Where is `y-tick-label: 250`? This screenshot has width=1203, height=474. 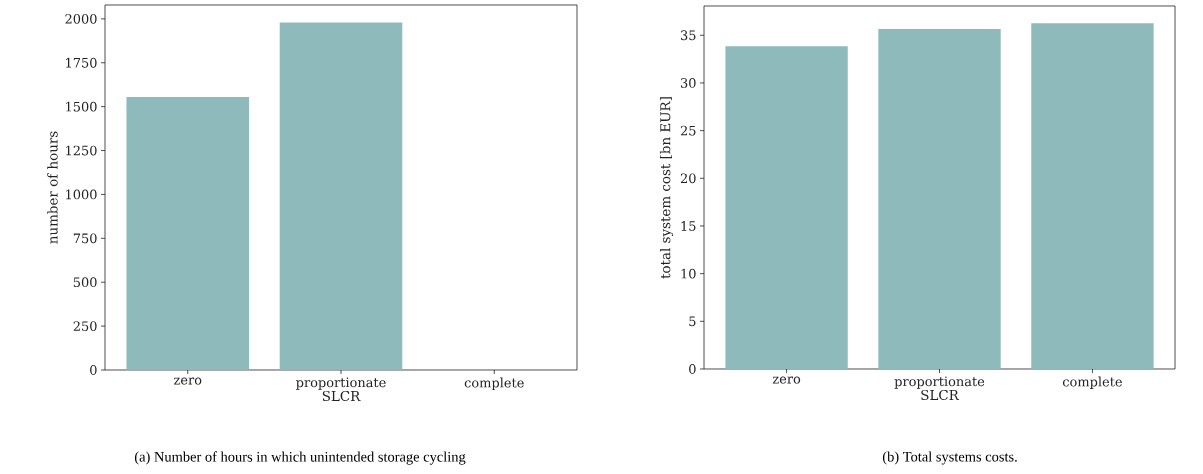
y-tick-label: 250 is located at coordinates (85, 326).